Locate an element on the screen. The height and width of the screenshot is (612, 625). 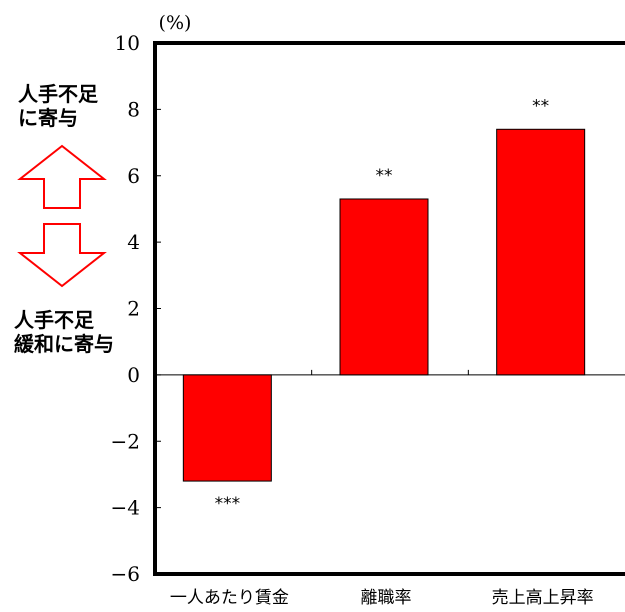
annotation-down: 人手不足 緩和に寄与 is located at coordinates (64, 332).